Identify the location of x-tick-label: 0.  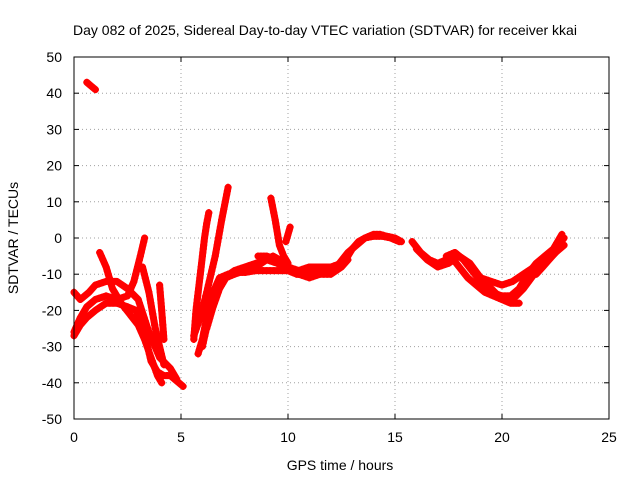
(74, 437).